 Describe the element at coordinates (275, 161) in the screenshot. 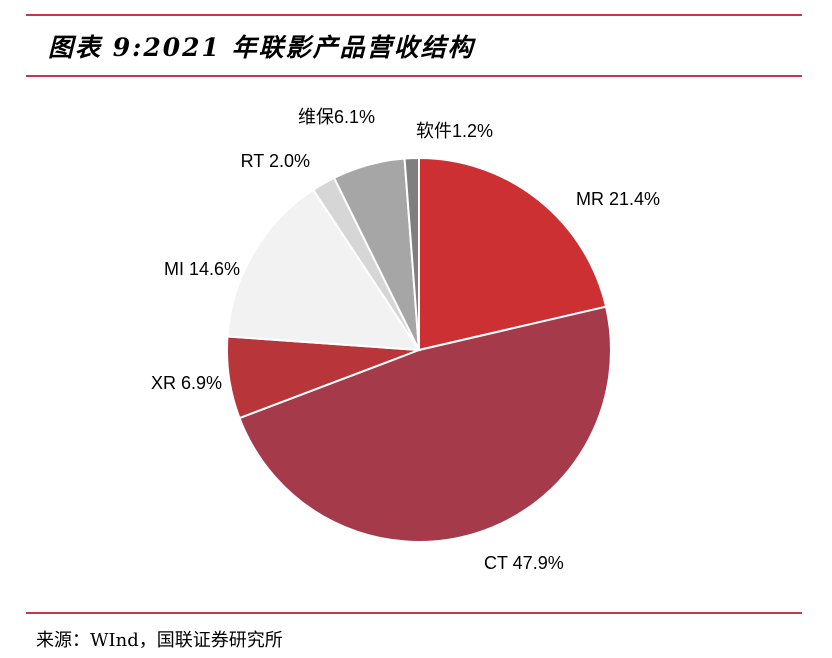

I see `slice-label-5: RT 2.0%` at that location.